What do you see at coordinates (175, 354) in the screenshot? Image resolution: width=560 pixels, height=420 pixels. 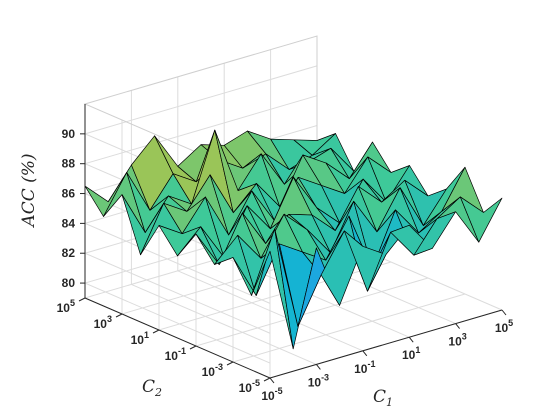 I see `c2-tick-label: 10⁻¹` at bounding box center [175, 354].